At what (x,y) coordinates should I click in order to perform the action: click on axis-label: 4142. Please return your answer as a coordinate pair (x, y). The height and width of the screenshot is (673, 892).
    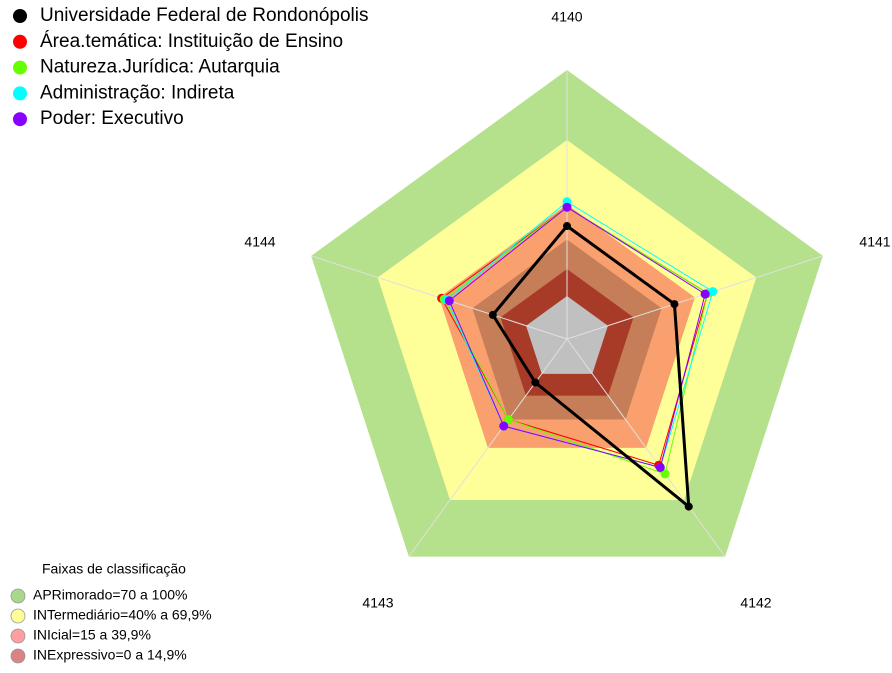
    Looking at the image, I should click on (755, 603).